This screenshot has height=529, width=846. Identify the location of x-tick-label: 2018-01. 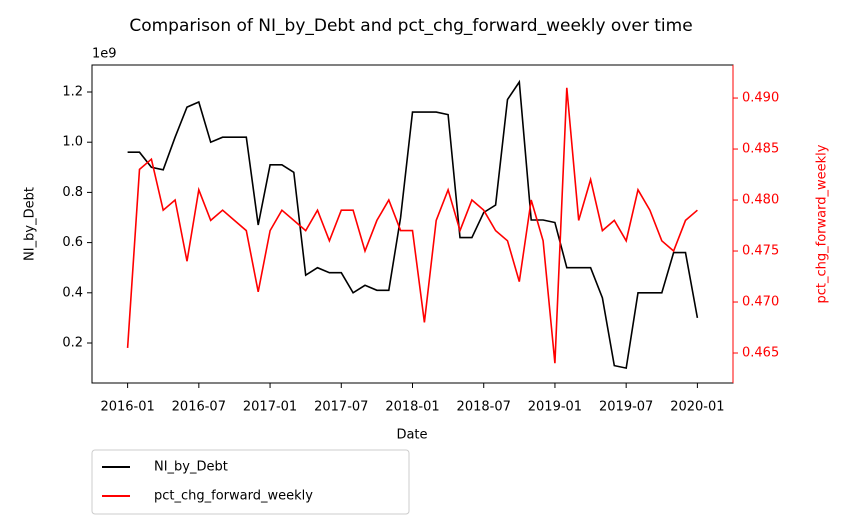
(412, 407).